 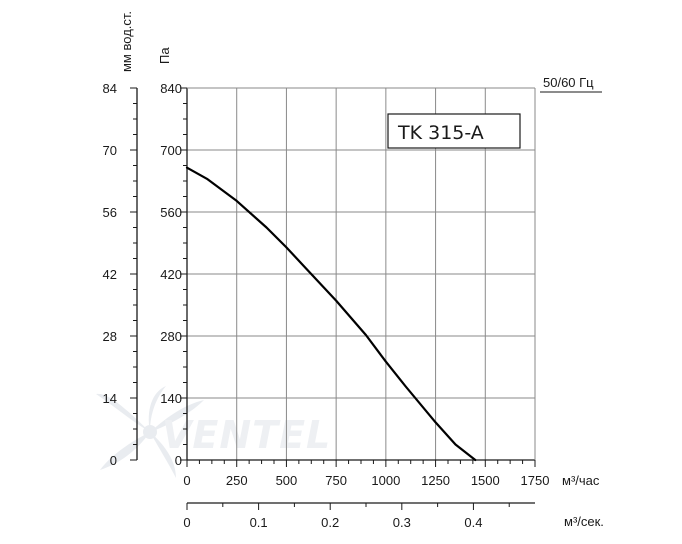 What do you see at coordinates (359, 516) in the screenshot?
I see `x-axis-m3s: 0 0.1 0.2 0.3 0.4` at bounding box center [359, 516].